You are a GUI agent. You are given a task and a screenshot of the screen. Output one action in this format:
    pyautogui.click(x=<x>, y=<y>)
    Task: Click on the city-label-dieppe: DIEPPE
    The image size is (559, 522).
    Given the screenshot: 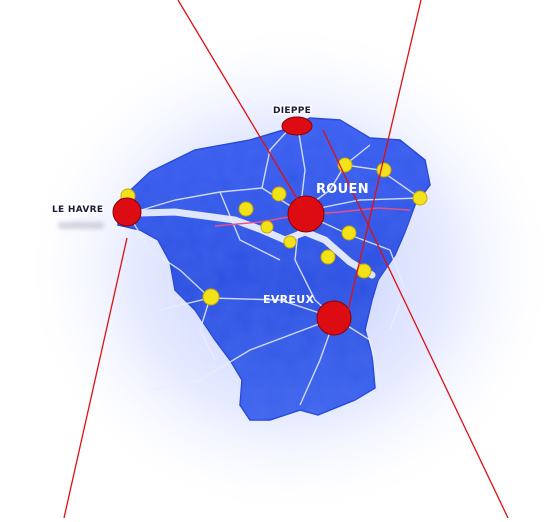 What is the action you would take?
    pyautogui.click(x=292, y=111)
    